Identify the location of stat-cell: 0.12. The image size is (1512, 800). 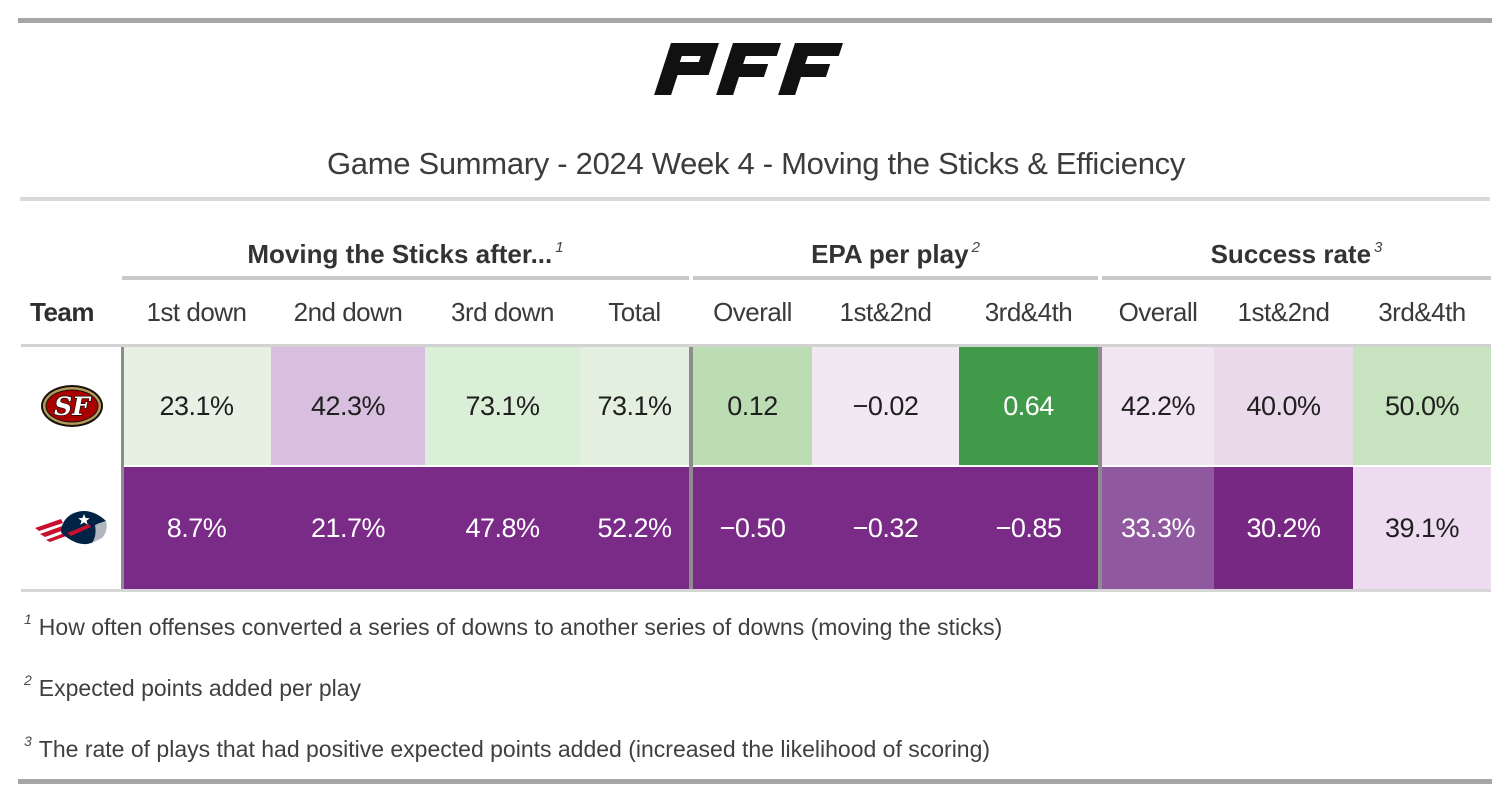
(752, 406).